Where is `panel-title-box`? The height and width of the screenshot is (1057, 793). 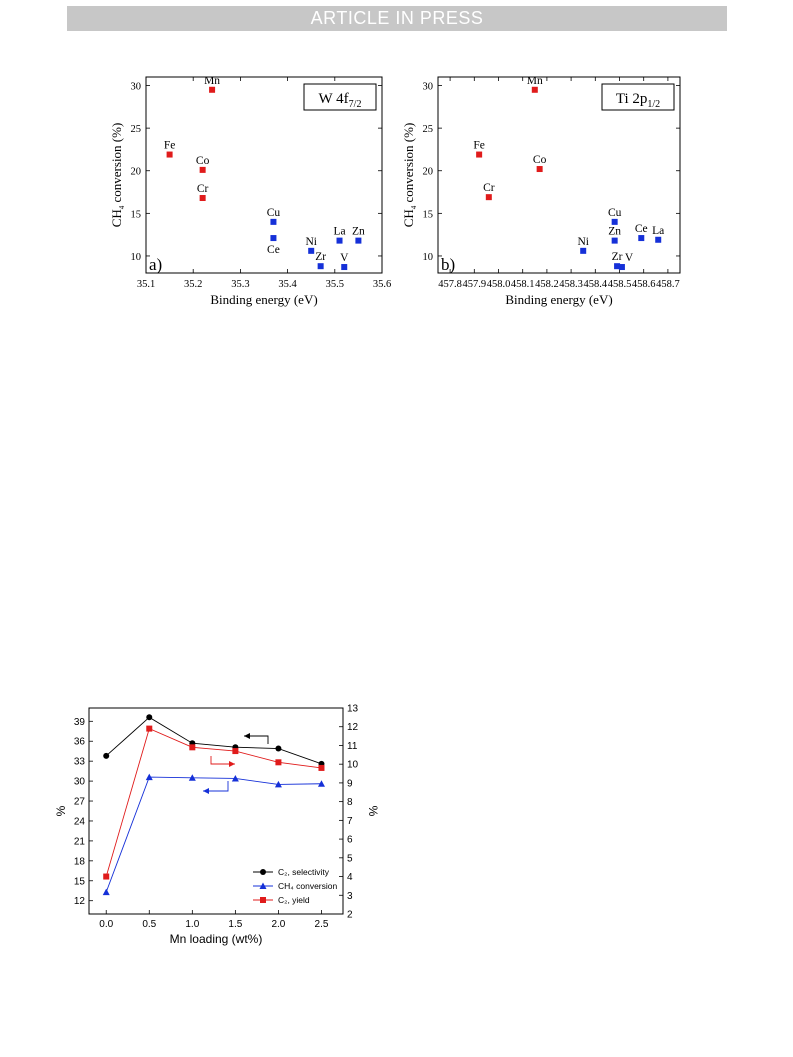
panel-title-box is located at coordinates (340, 97).